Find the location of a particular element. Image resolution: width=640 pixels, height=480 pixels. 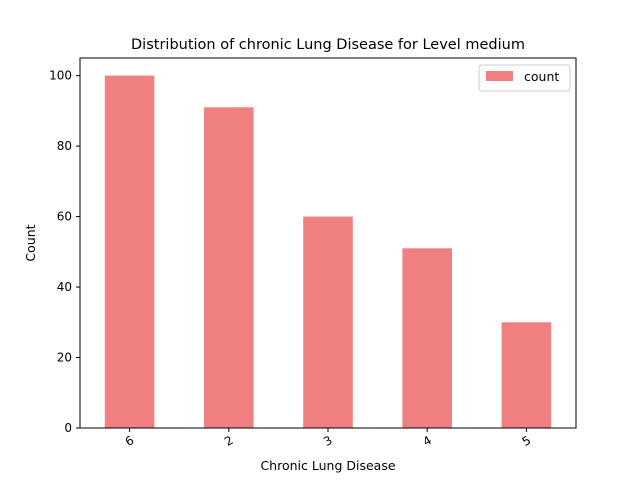

x-tick-label: 2 is located at coordinates (229, 441).